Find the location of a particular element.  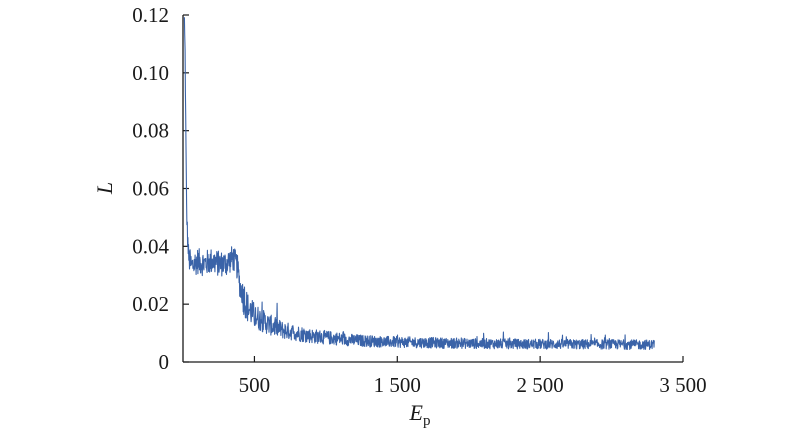

x-tick-label: 500 is located at coordinates (255, 385).